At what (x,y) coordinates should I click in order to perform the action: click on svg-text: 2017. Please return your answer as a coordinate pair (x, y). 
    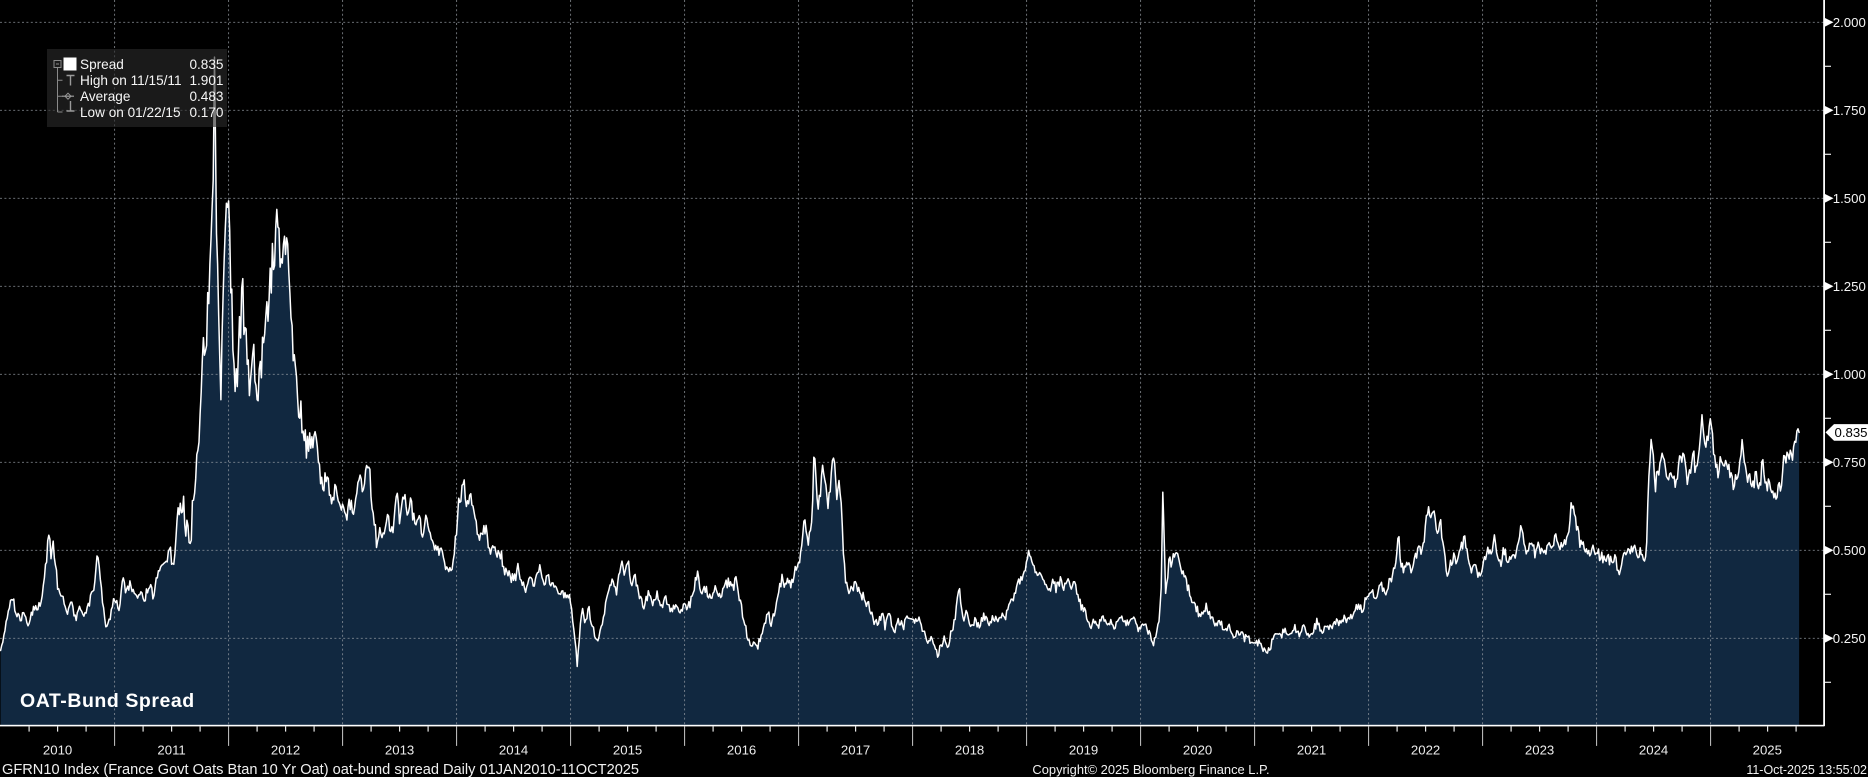
    Looking at the image, I should click on (855, 750).